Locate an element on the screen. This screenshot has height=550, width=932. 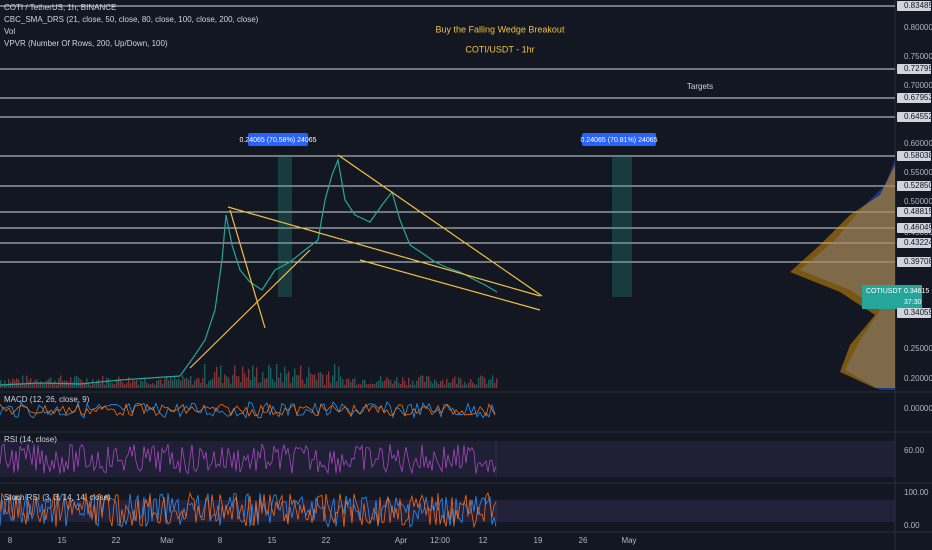
stoch-label: Stoch RSI (3, 3, 14, 14, close) is located at coordinates (57, 497).